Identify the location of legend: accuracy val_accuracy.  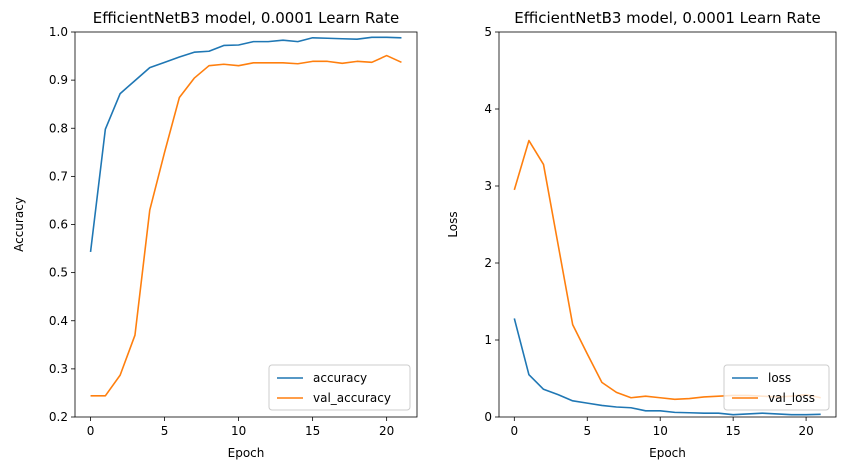
(339, 387).